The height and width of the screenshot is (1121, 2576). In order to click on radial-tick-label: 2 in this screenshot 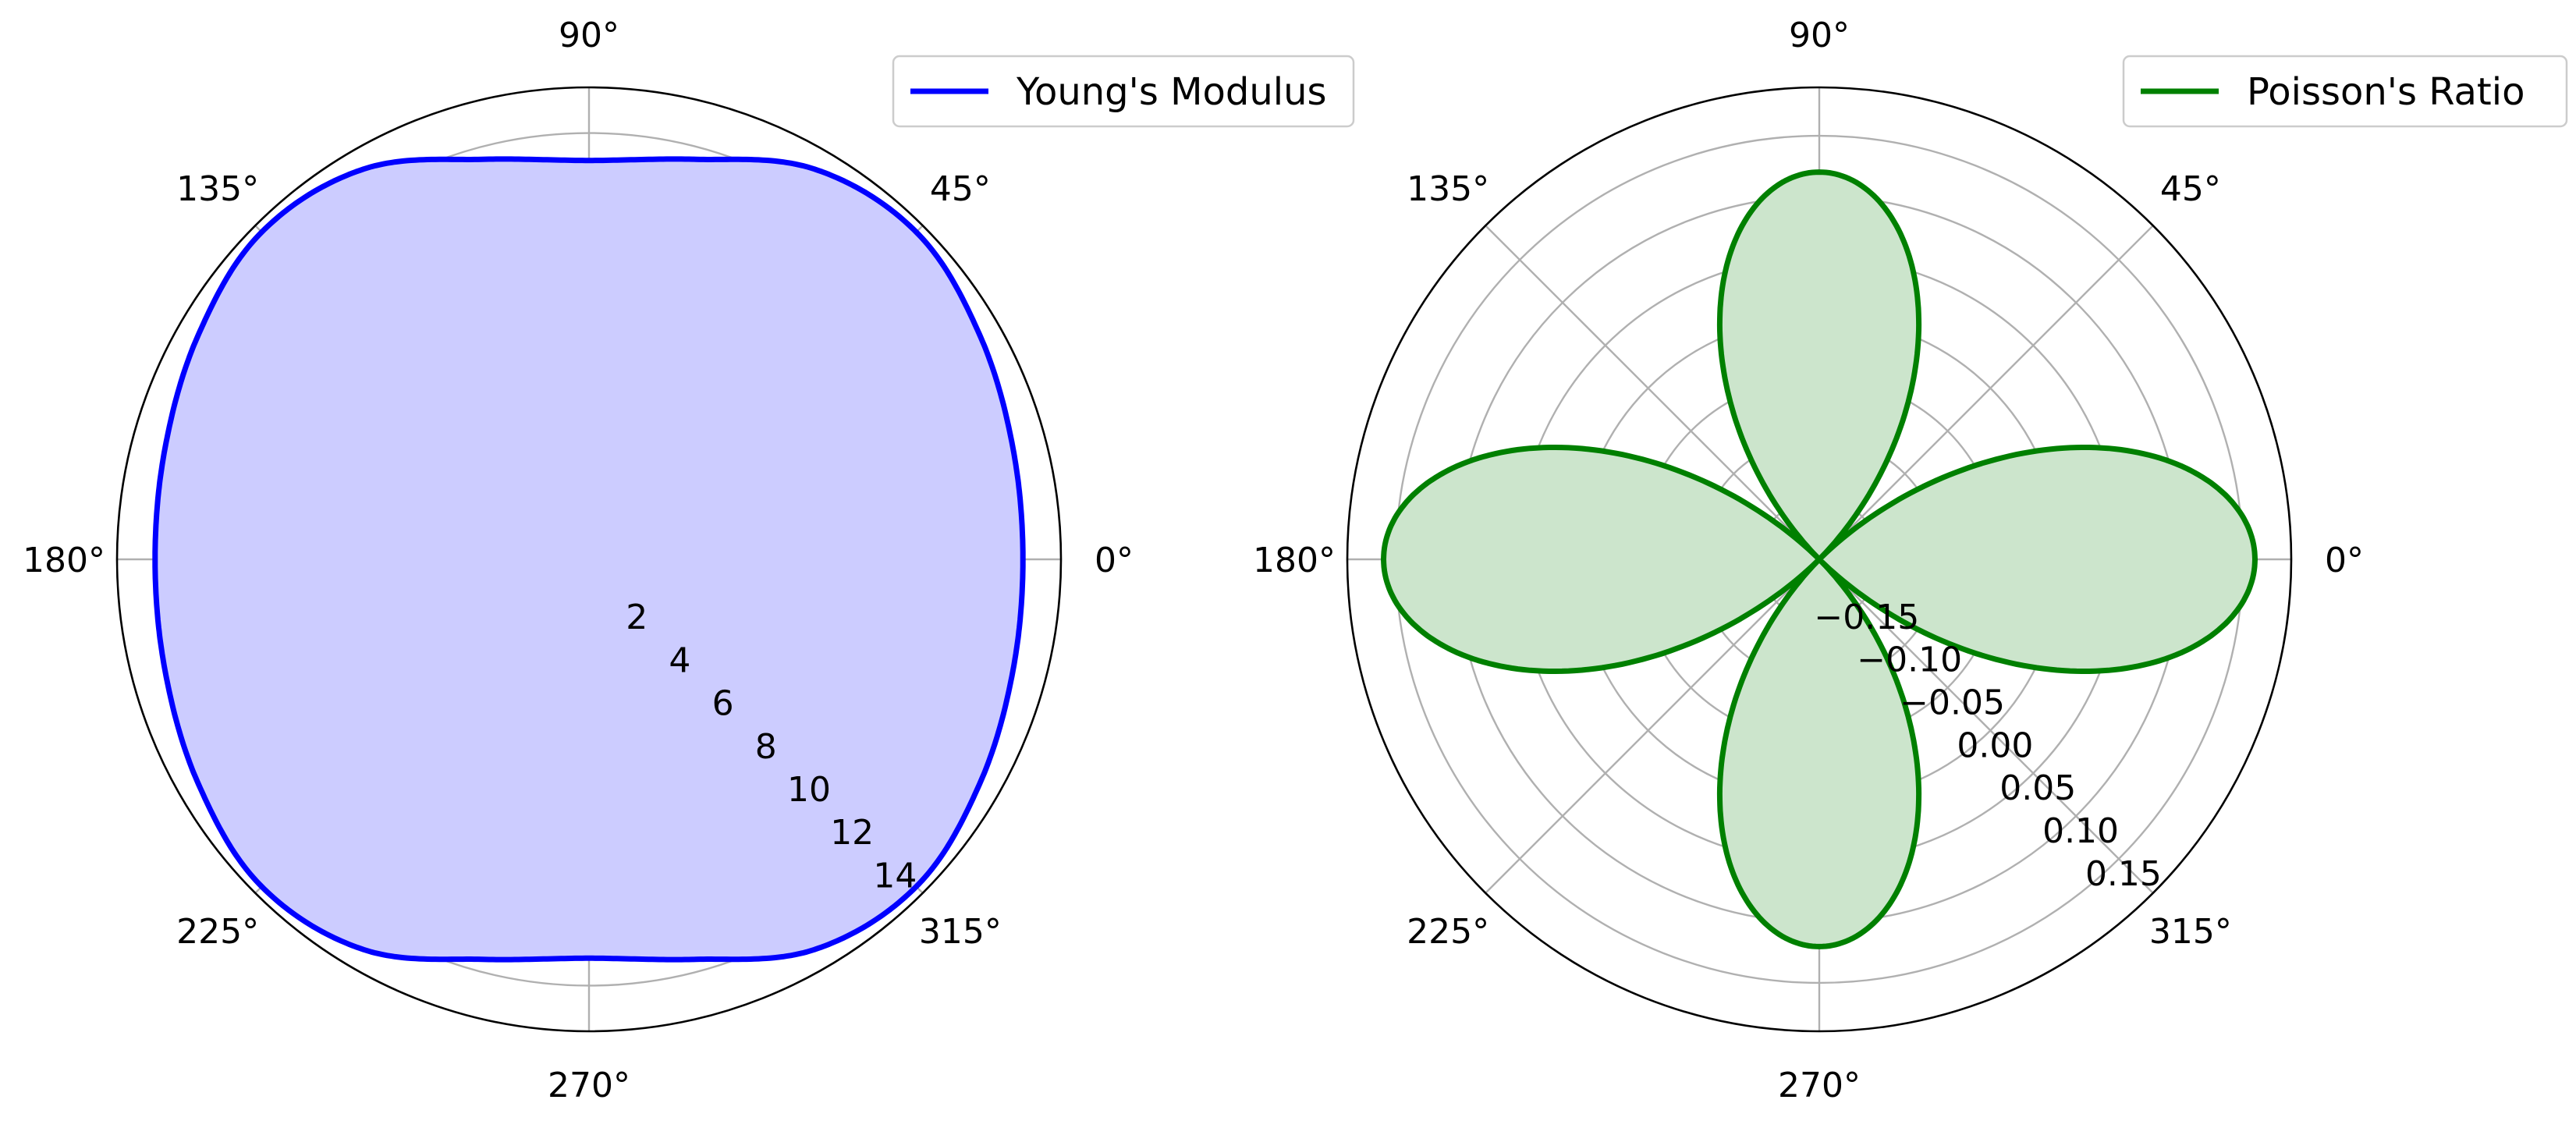, I will do `click(637, 617)`.